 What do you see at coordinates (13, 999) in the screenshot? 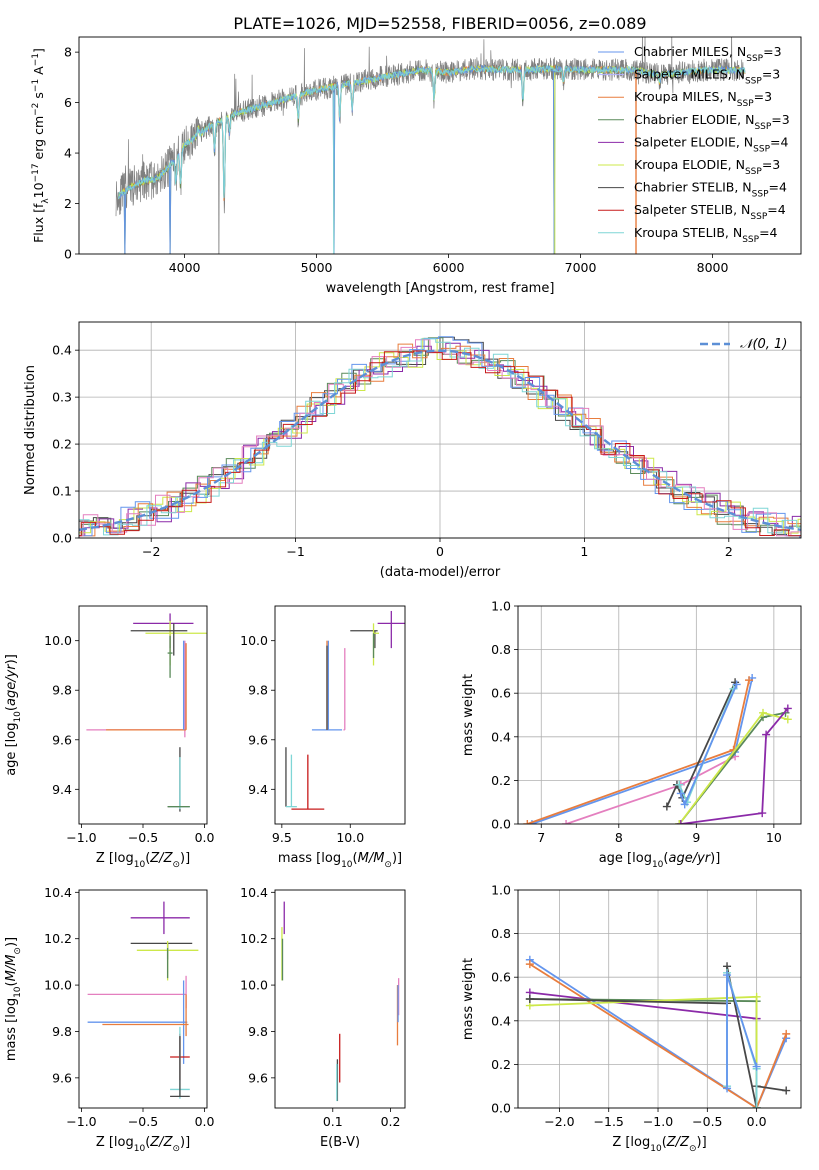
I see `y-axis-label: mass [log10(M/M⊙)]` at bounding box center [13, 999].